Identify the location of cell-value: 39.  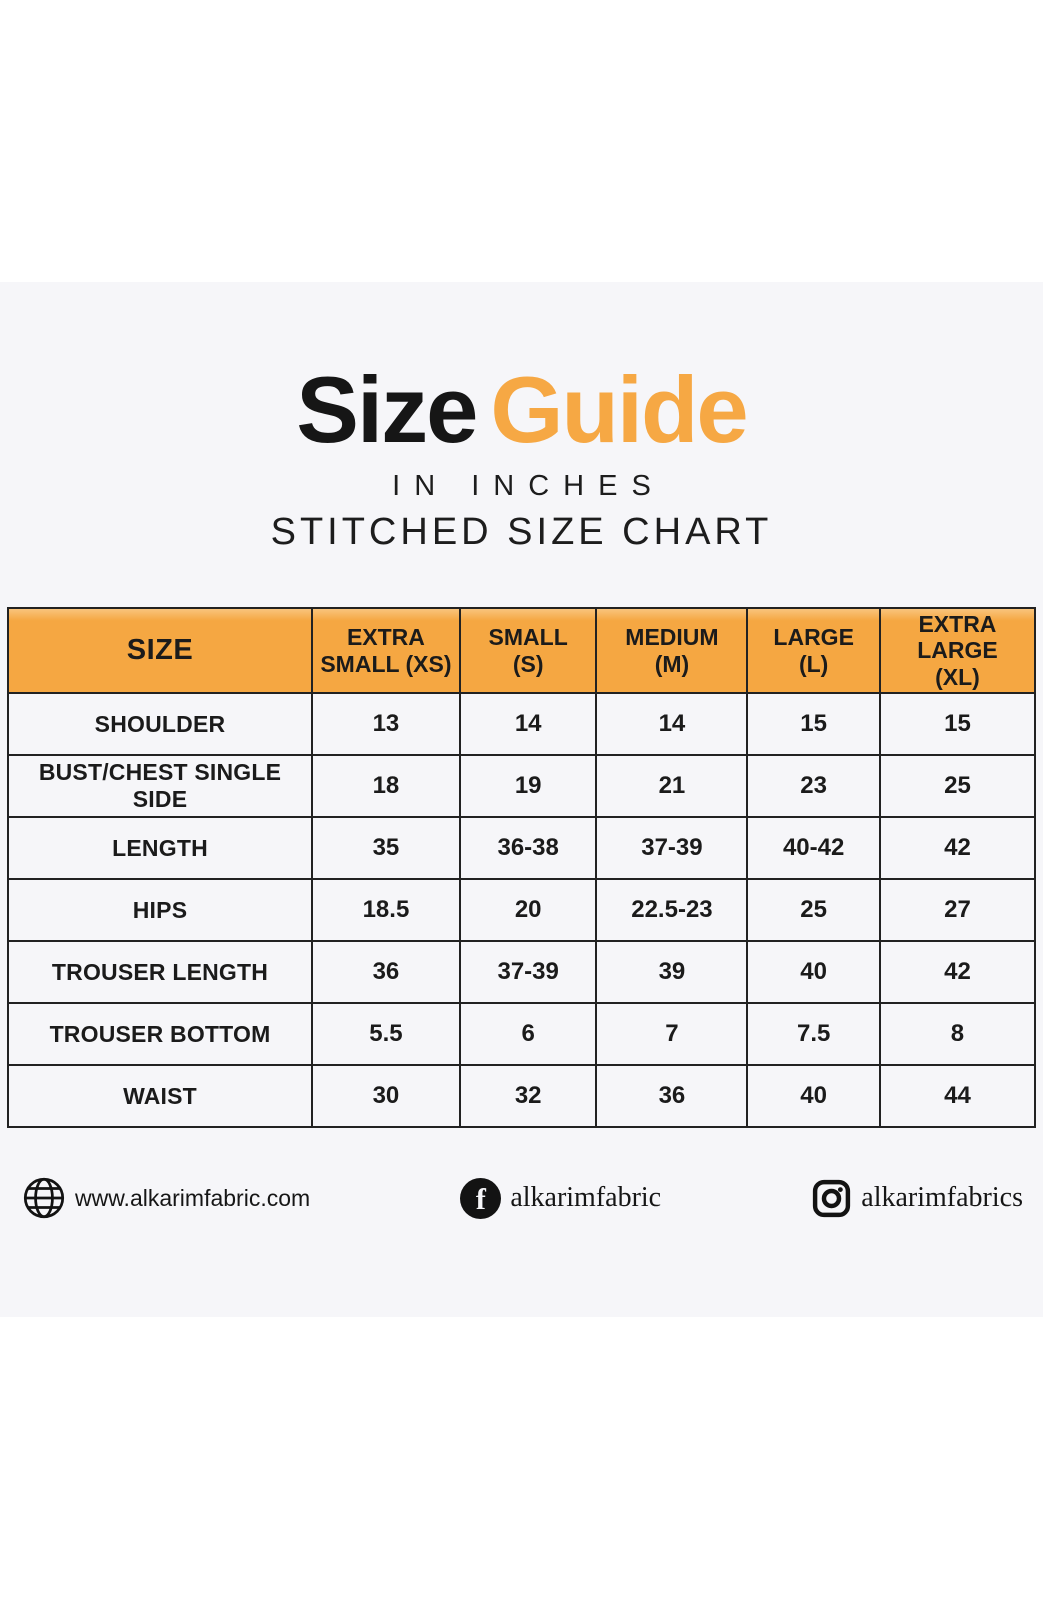
(672, 972).